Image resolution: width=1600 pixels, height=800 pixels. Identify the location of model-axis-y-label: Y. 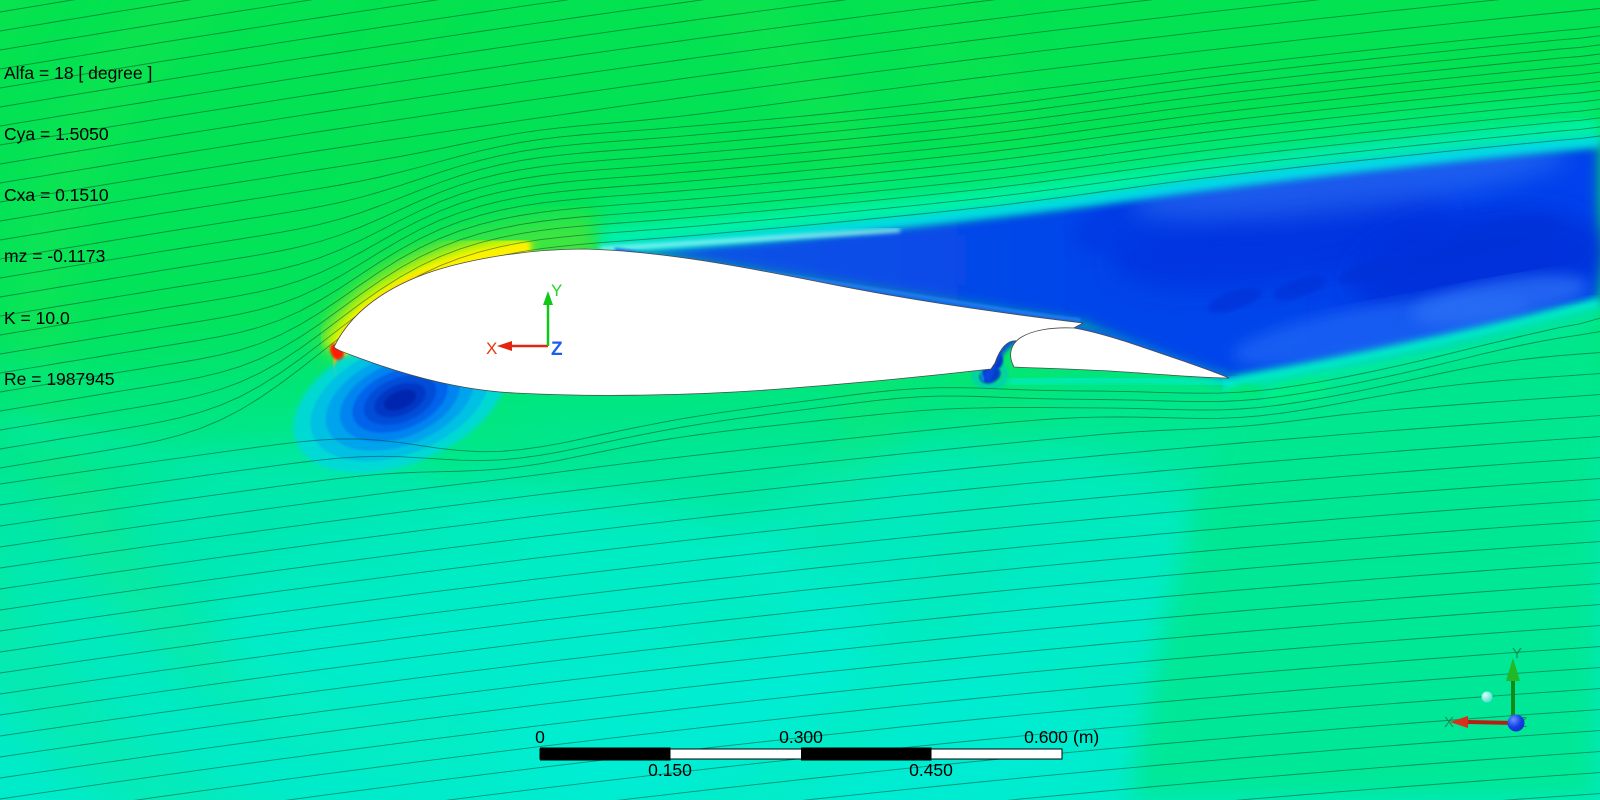
(556, 290).